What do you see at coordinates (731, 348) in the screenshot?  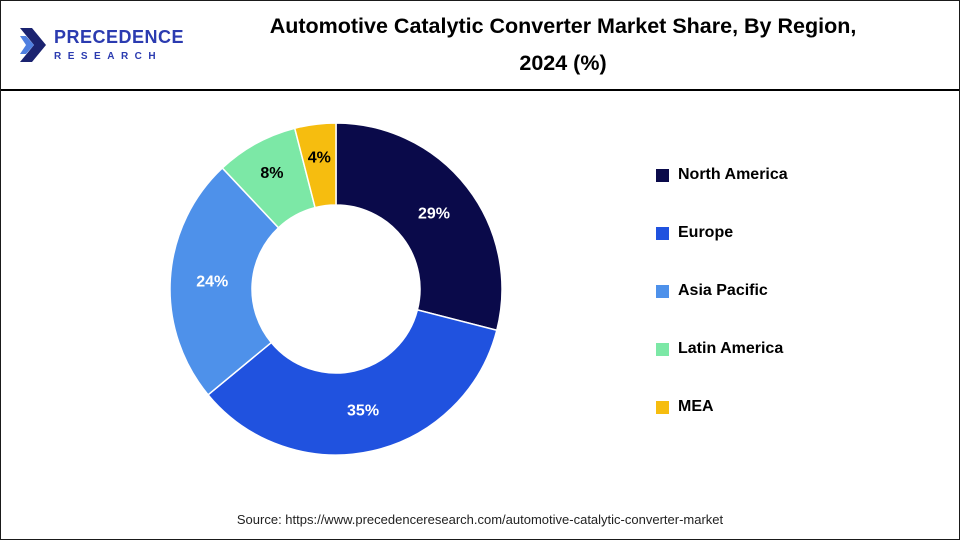 I see `legend-label: Latin America` at bounding box center [731, 348].